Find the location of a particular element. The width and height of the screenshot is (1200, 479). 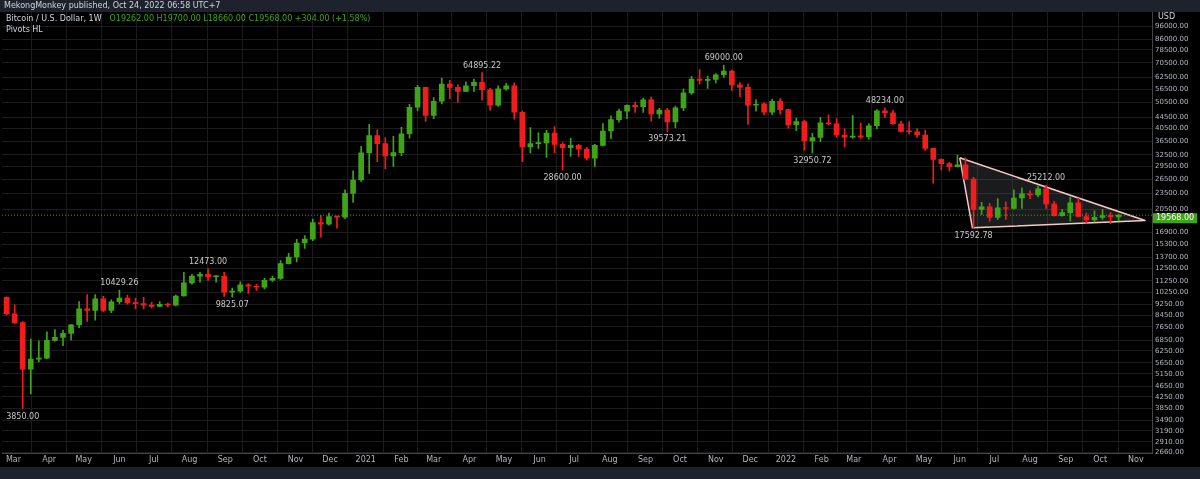

annotation: Pivots HL is located at coordinates (25, 30).